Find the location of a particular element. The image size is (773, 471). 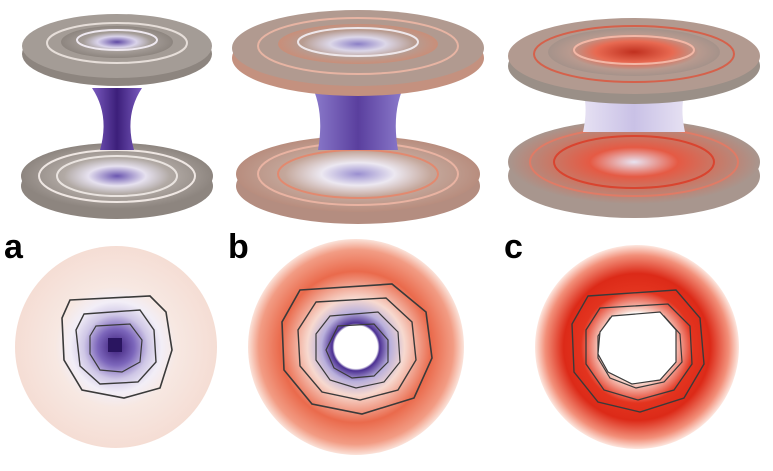

panel-label-b: b is located at coordinates (238, 247).